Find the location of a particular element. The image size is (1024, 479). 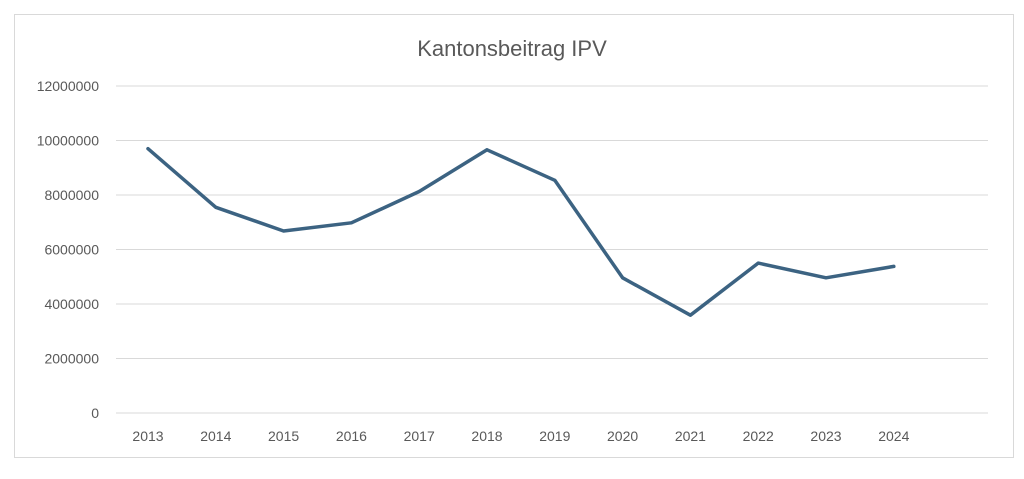

x-tick-label: 2019 is located at coordinates (554, 436).